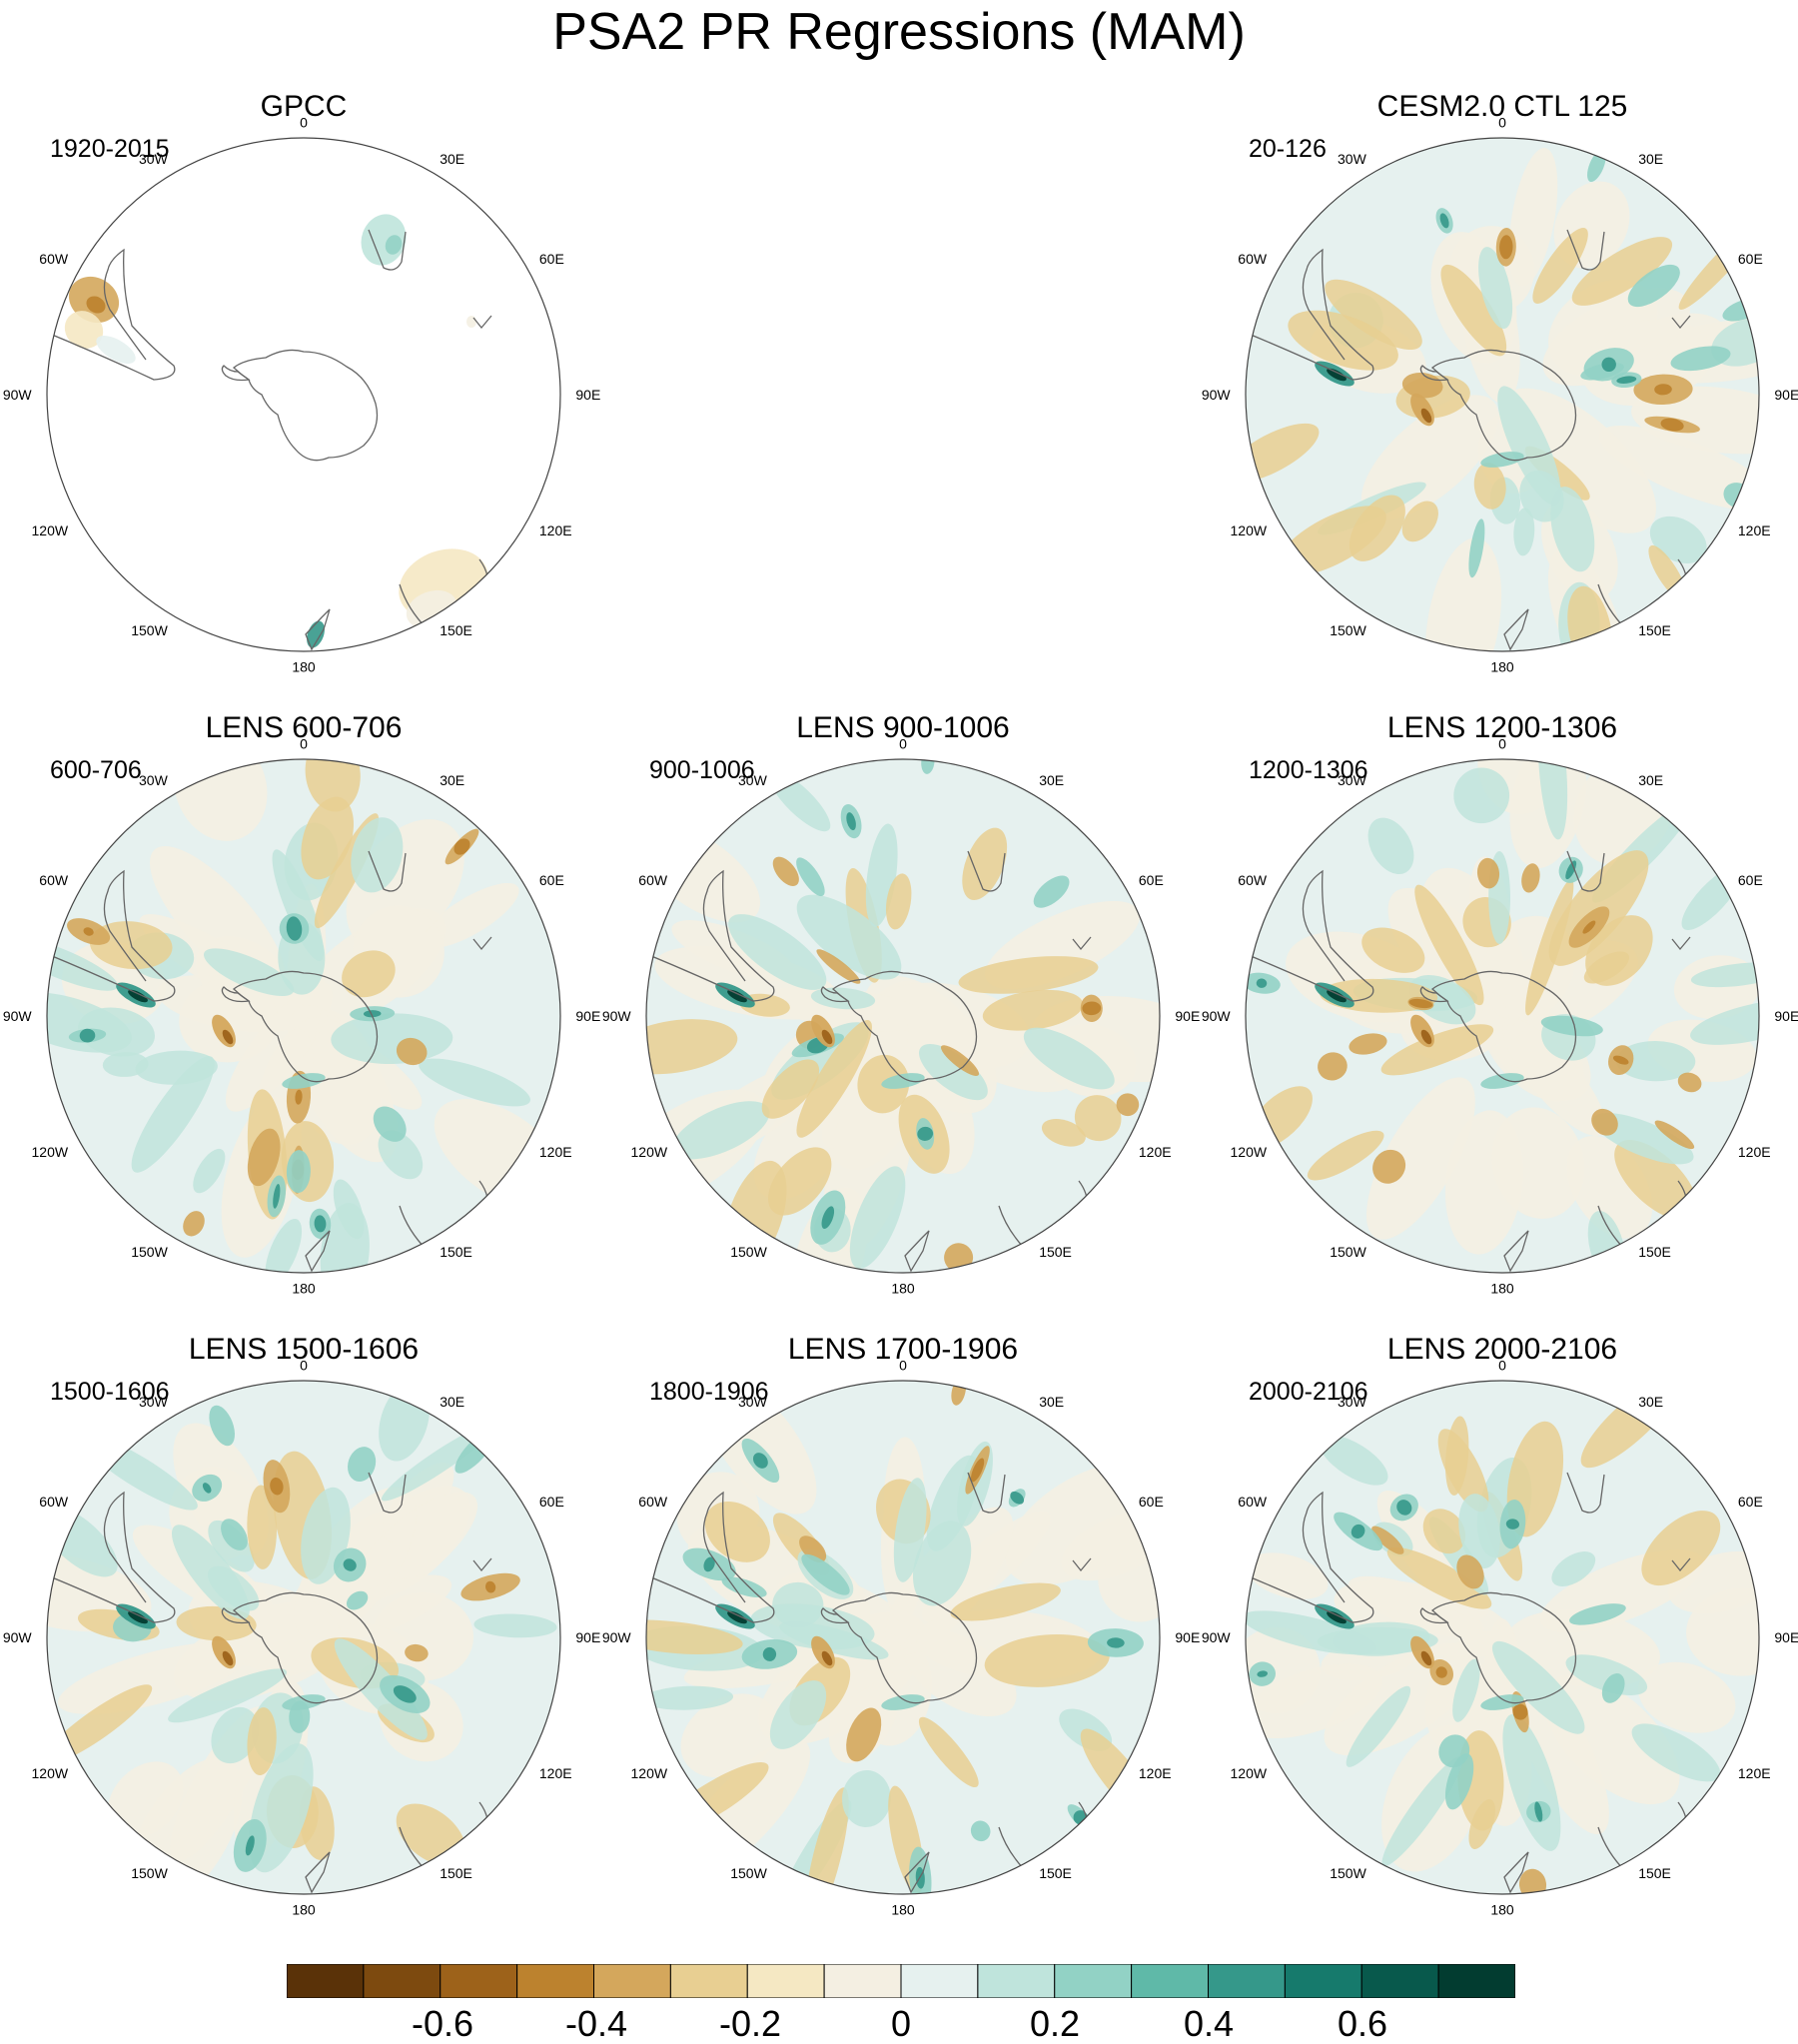  I want to click on longitude-label: 180, so click(304, 1288).